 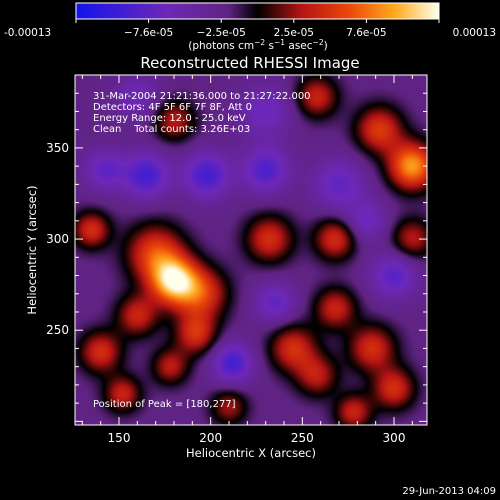 I want to click on info-line-counts: Clean Total counts: 3.26E+03, so click(x=171, y=129).